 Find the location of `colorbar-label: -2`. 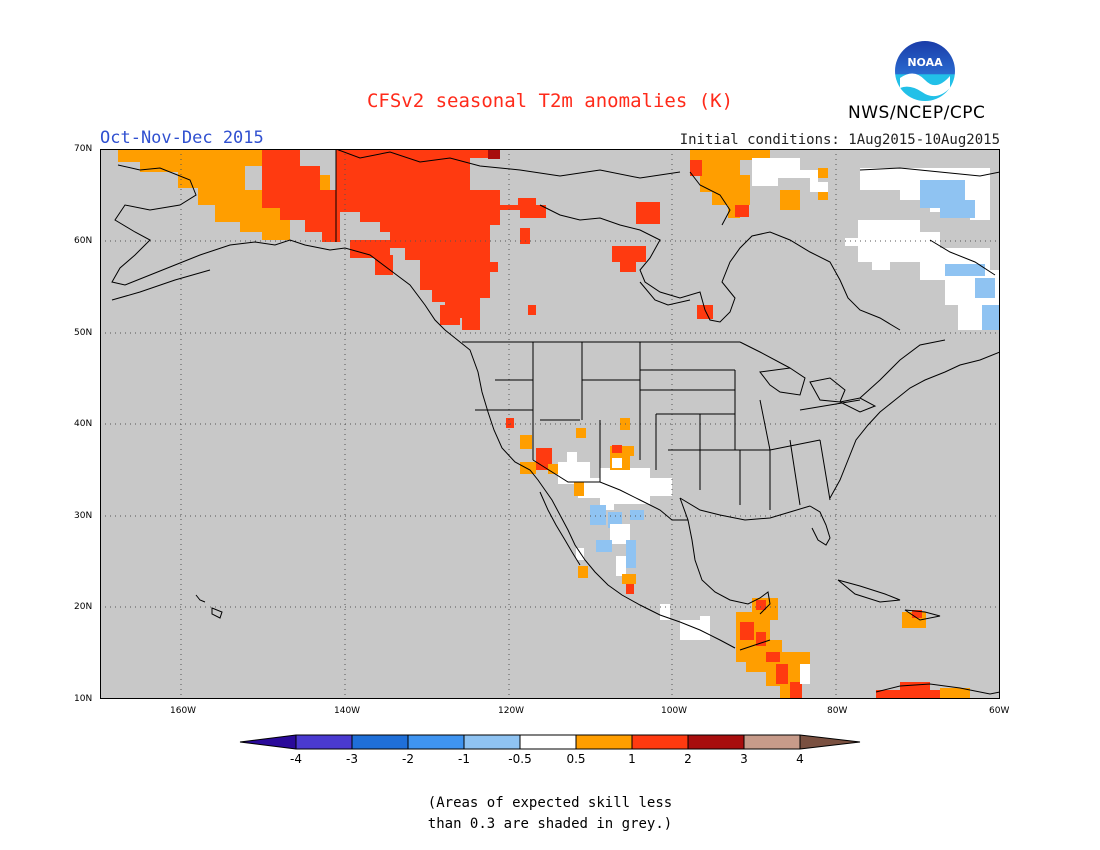

colorbar-label: -2 is located at coordinates (408, 759).